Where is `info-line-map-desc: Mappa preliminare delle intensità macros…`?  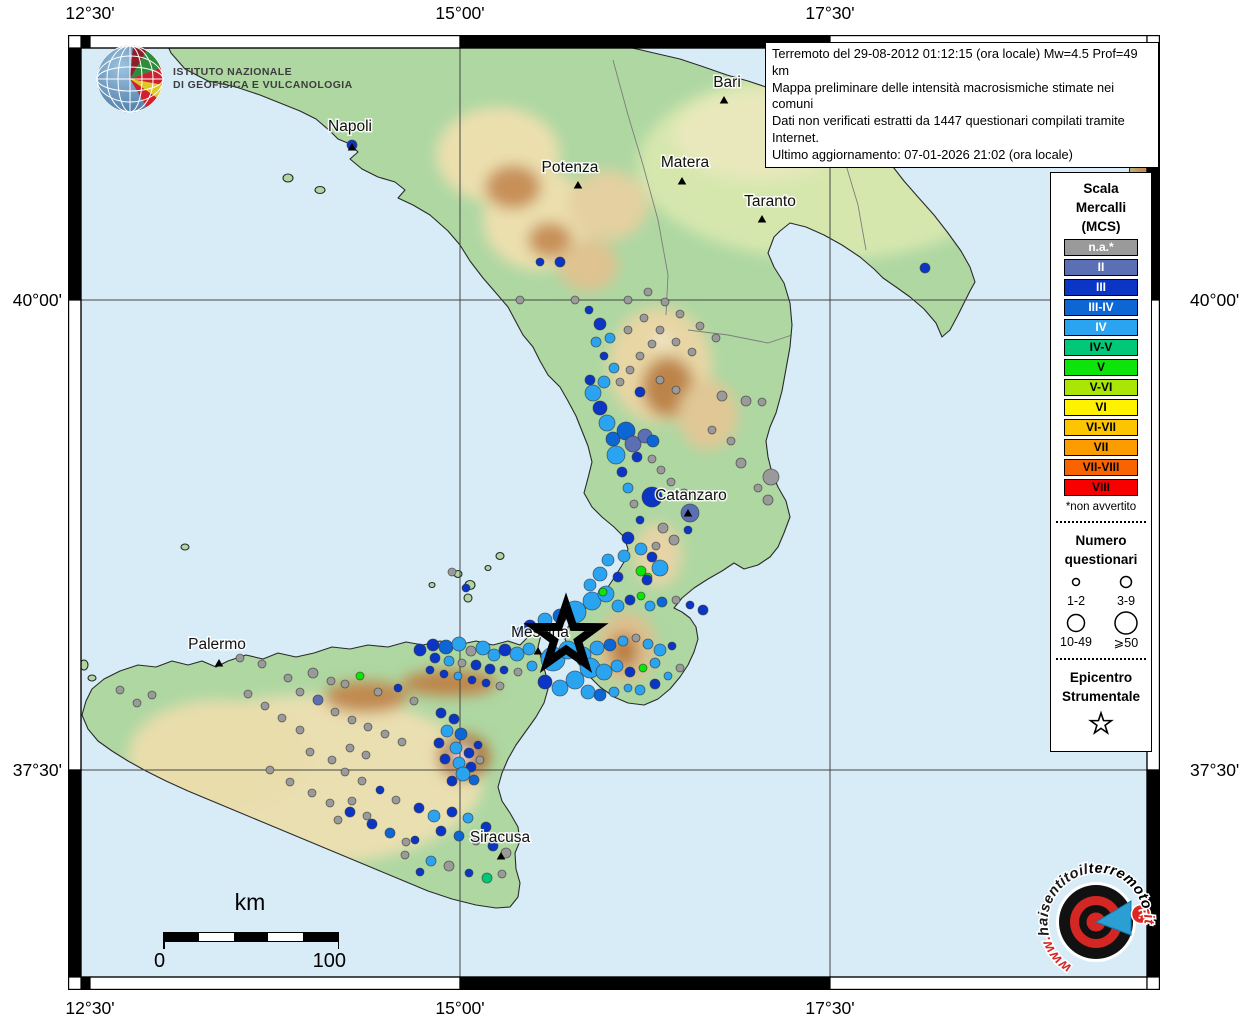
info-line-map-desc: Mappa preliminare delle intensità macros… is located at coordinates (943, 95).